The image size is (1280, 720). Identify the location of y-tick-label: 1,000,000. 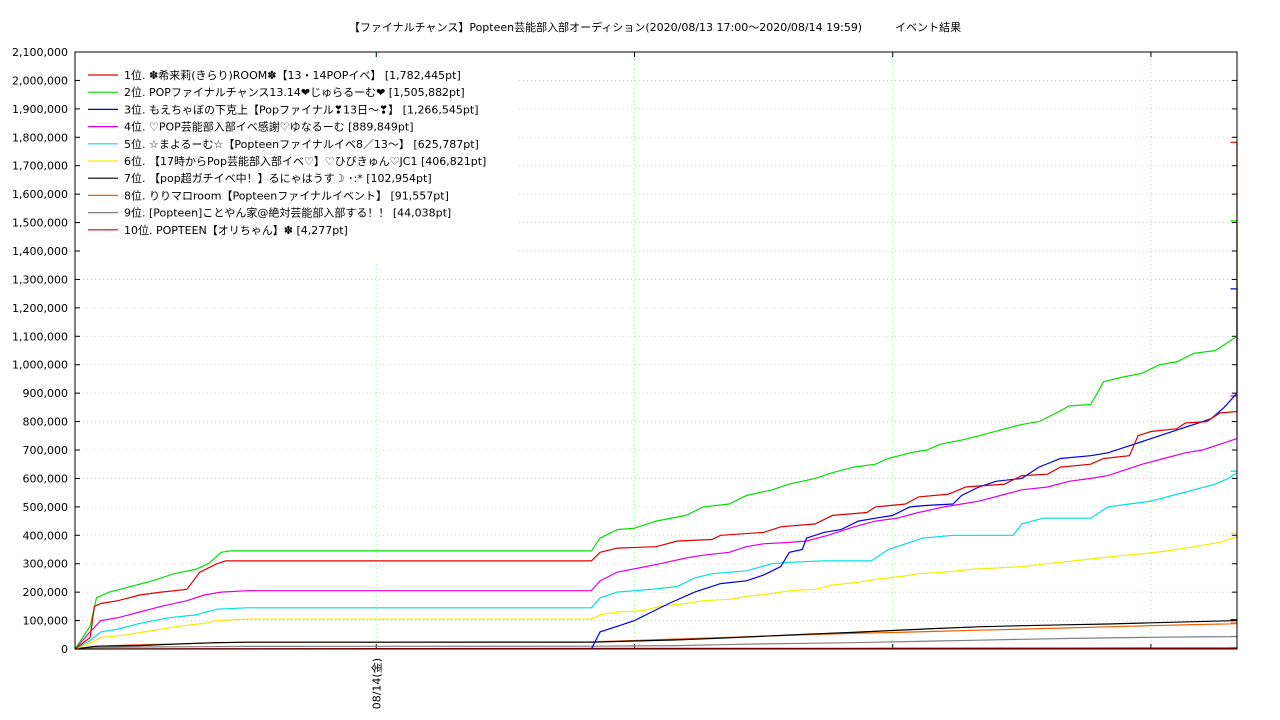
(40, 365).